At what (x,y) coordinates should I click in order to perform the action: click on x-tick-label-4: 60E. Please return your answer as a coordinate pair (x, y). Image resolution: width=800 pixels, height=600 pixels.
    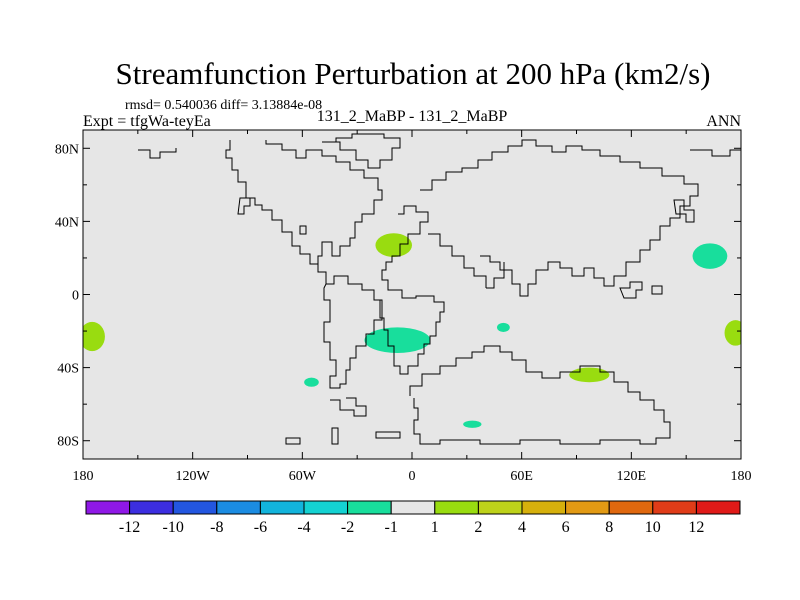
    Looking at the image, I should click on (521, 476).